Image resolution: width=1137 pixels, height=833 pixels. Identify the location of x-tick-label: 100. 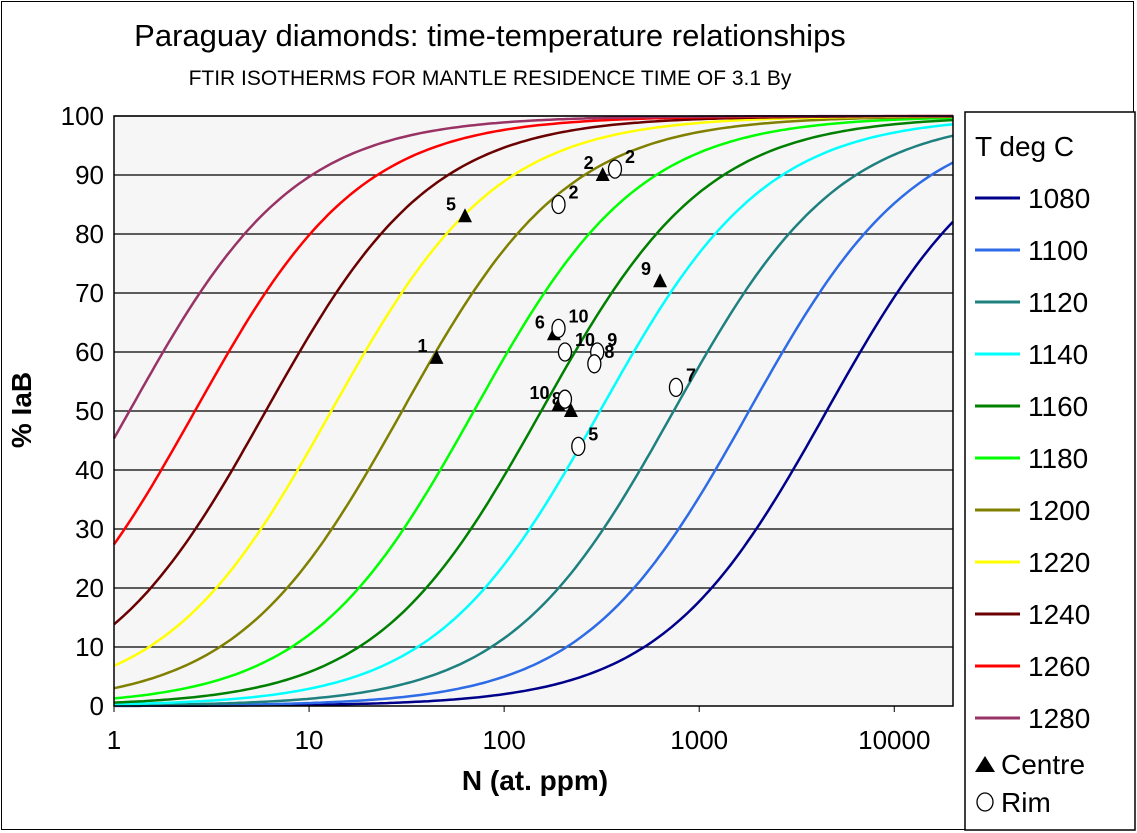
(503, 740).